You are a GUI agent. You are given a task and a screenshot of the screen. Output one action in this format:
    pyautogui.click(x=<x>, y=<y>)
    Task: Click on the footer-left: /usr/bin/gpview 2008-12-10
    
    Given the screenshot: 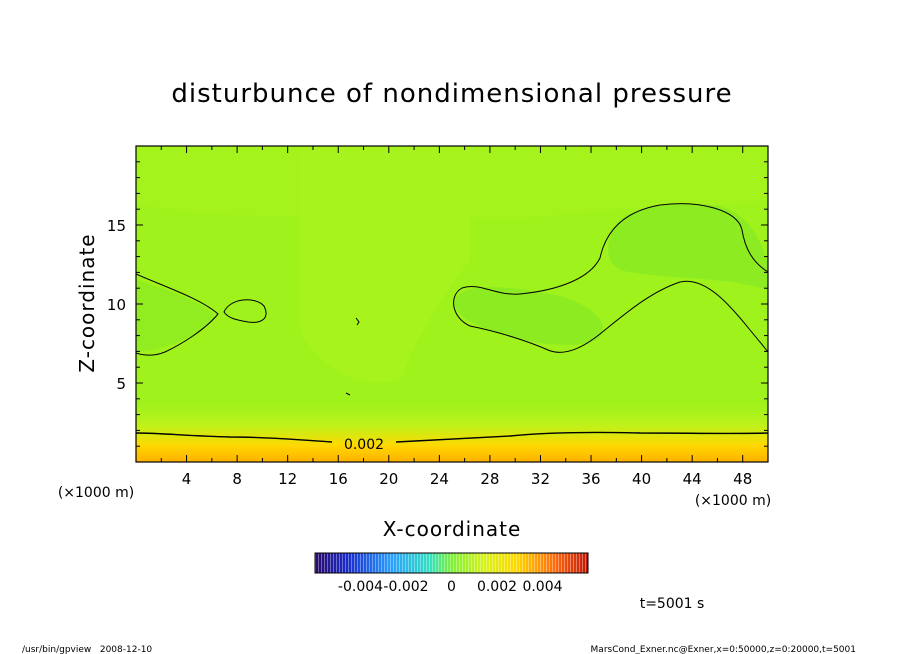 What is the action you would take?
    pyautogui.click(x=87, y=649)
    